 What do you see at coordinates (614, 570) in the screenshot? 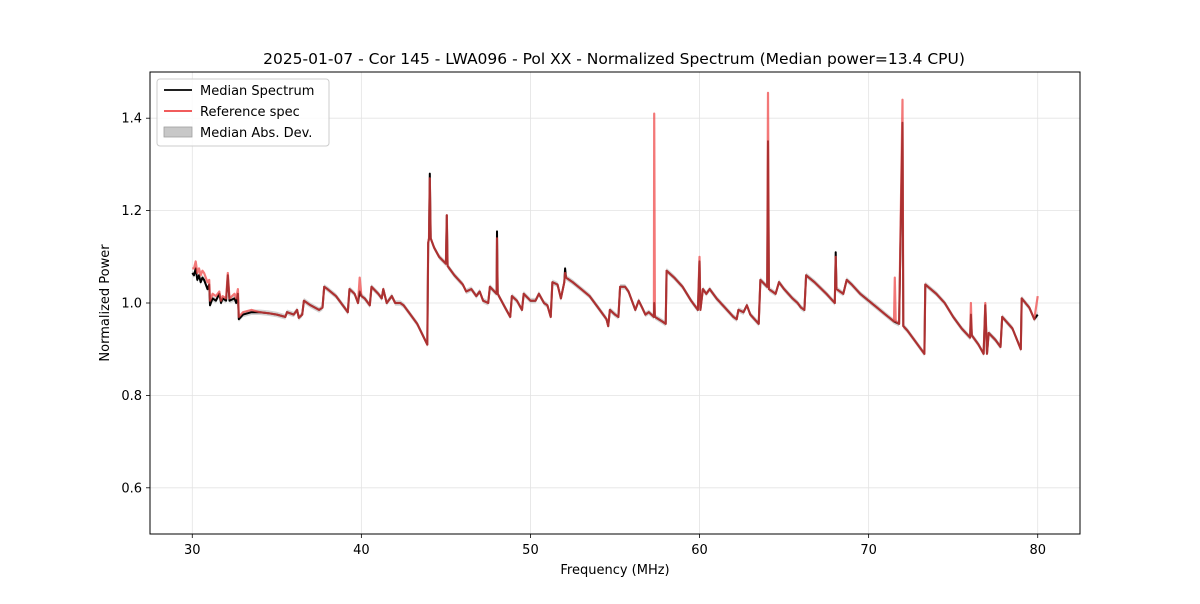
I see `x-axis-label: Frequency (MHz)` at bounding box center [614, 570].